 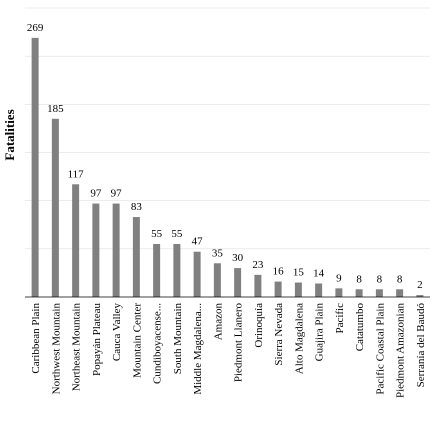 What do you see at coordinates (360, 327) in the screenshot?
I see `x-tick-label: Catatumbo` at bounding box center [360, 327].